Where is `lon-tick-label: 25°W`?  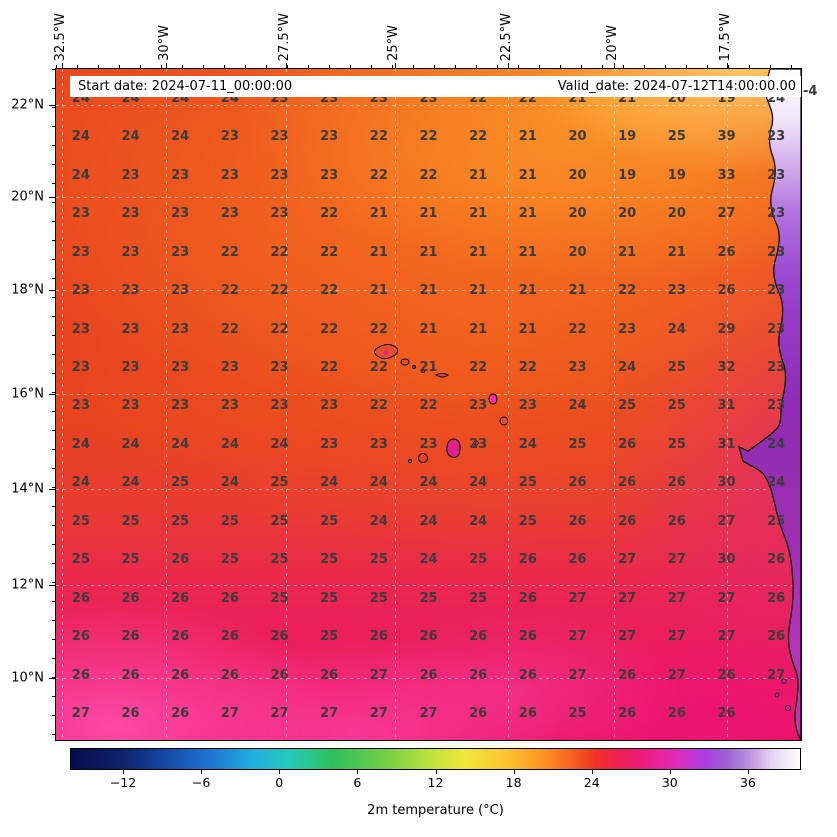 lon-tick-label: 25°W is located at coordinates (393, 43).